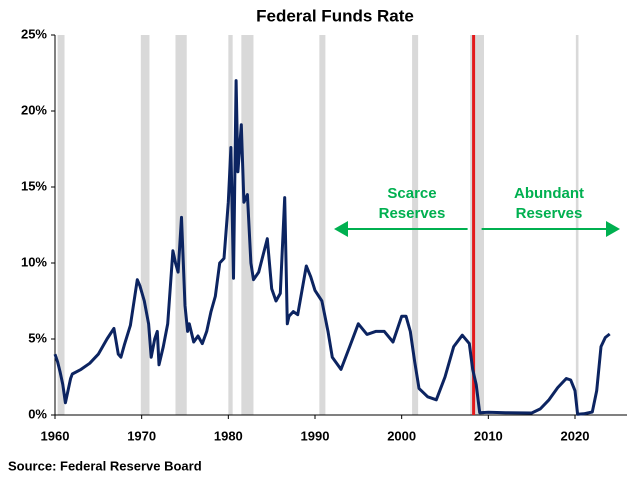 This screenshot has width=635, height=483. What do you see at coordinates (55, 435) in the screenshot?
I see `x-tick-label: 1960` at bounding box center [55, 435].